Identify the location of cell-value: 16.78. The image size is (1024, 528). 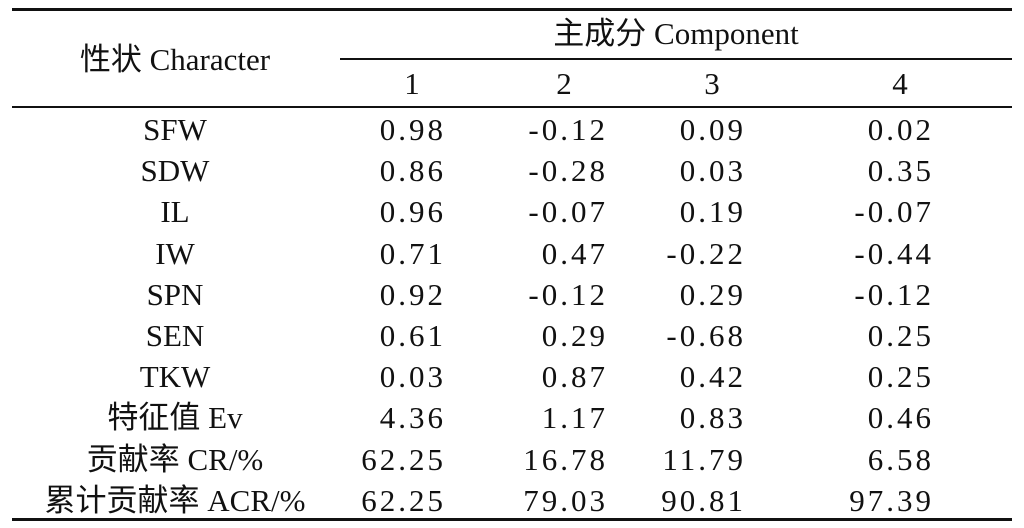
(565, 459).